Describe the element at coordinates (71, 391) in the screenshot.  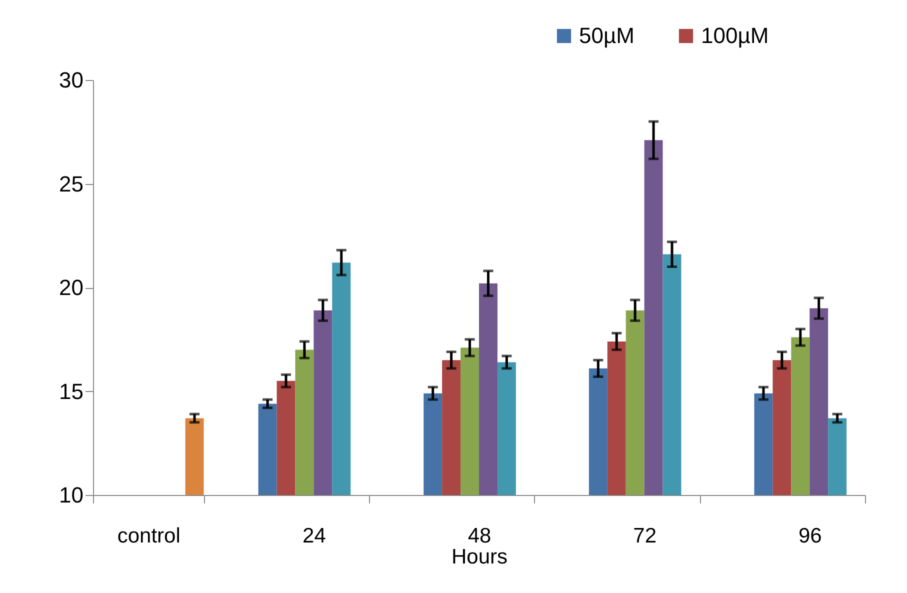
I see `y-tick-label: 15` at that location.